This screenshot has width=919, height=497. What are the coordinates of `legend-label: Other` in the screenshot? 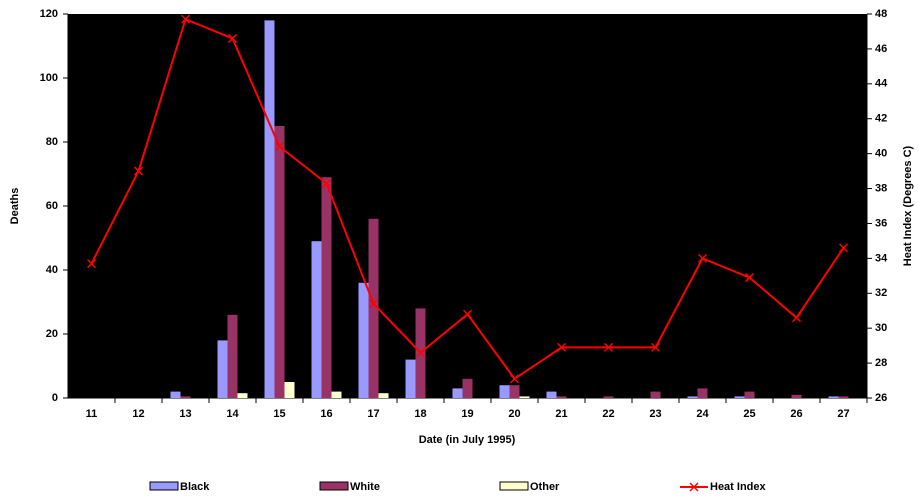 It's located at (545, 487).